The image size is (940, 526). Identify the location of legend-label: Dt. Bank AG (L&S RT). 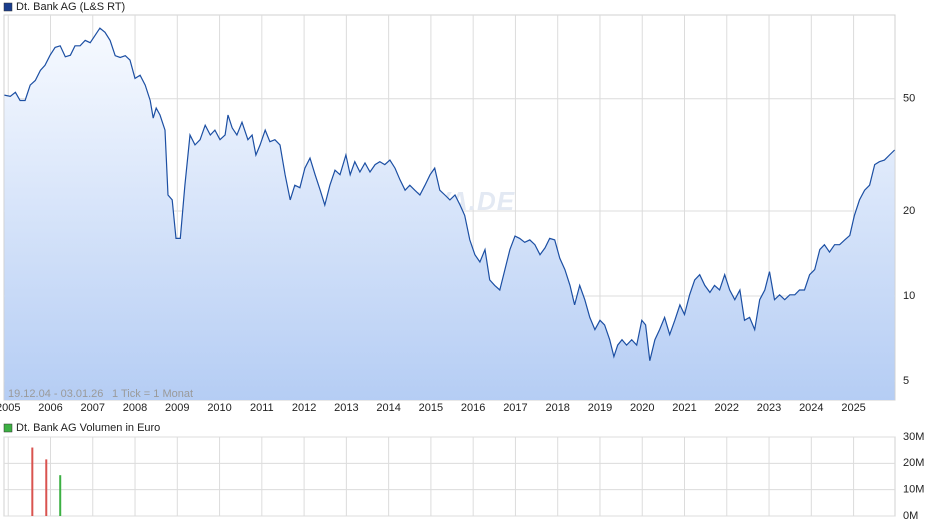
(70, 7).